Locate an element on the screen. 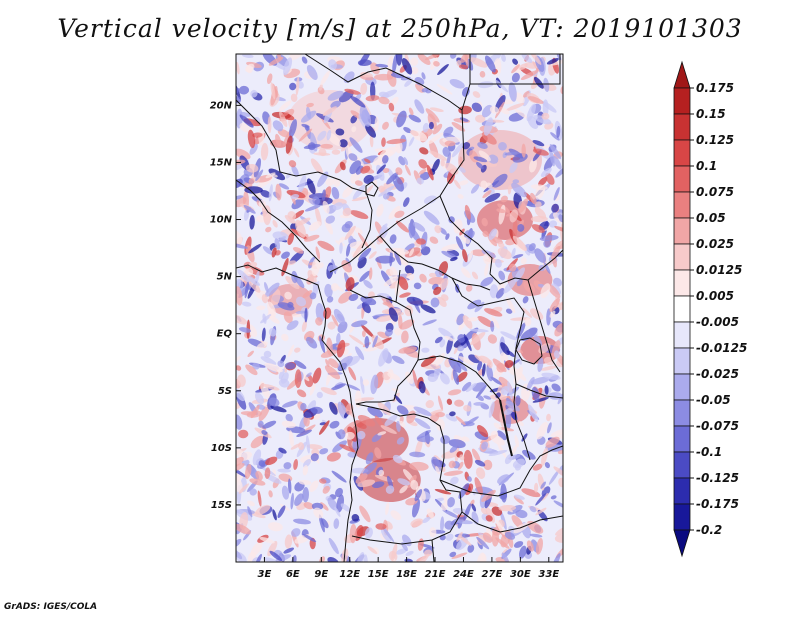  colorbar-label: 0.05 is located at coordinates (711, 218).